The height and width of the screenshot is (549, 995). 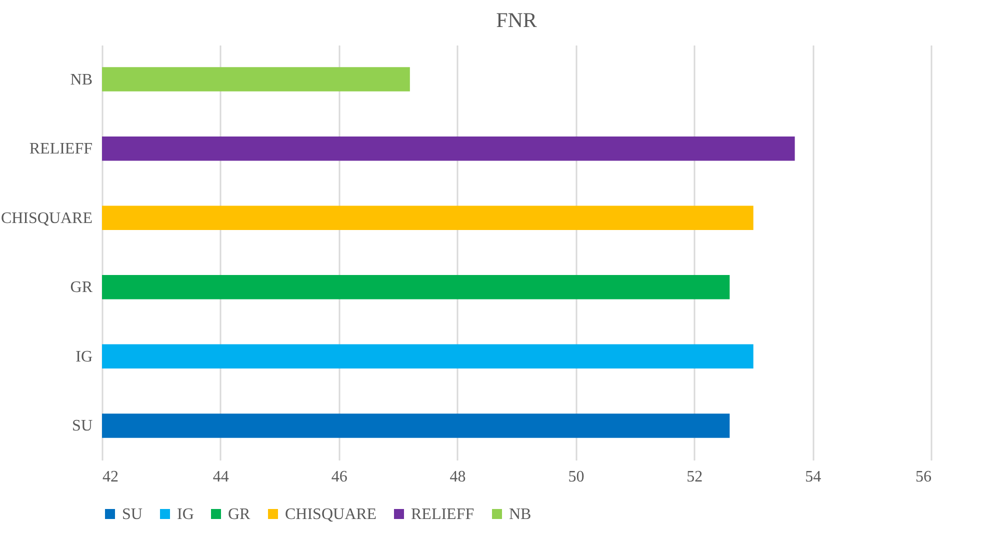 What do you see at coordinates (81, 287) in the screenshot?
I see `y-tick-label: GR` at bounding box center [81, 287].